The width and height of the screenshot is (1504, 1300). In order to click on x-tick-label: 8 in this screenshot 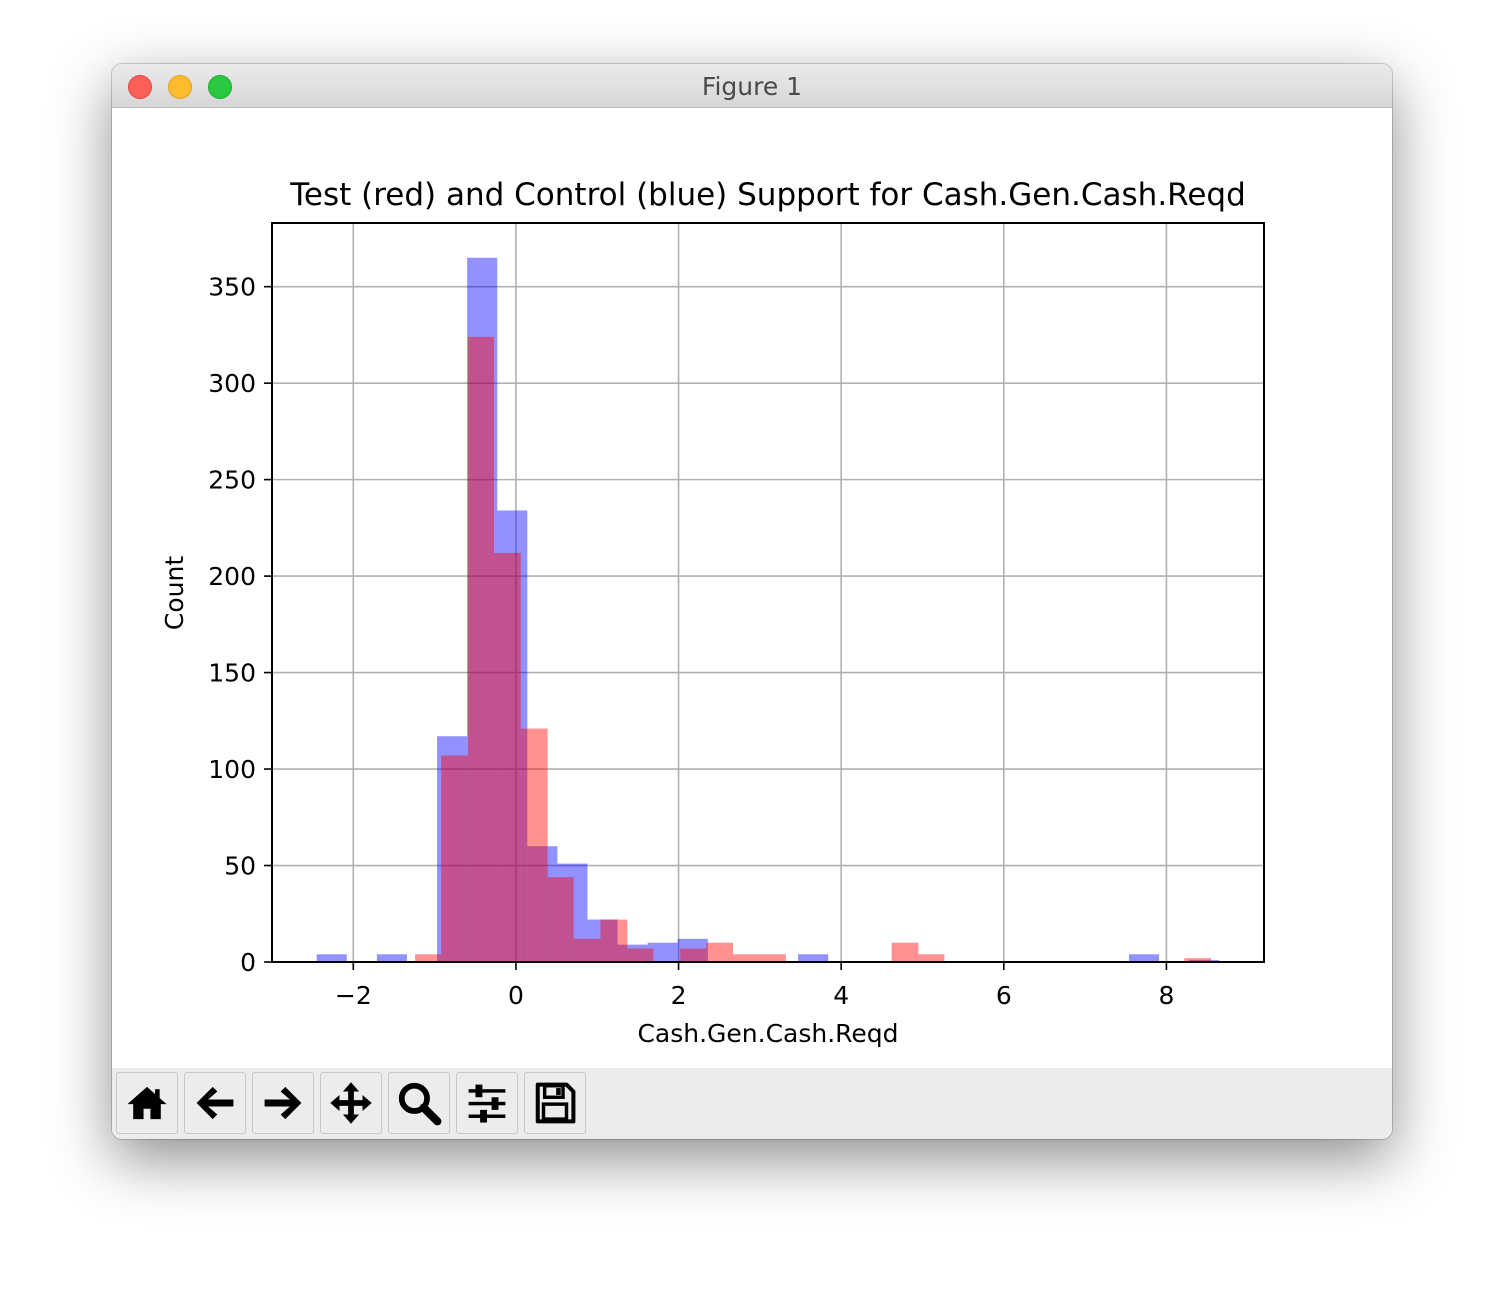, I will do `click(1166, 995)`.